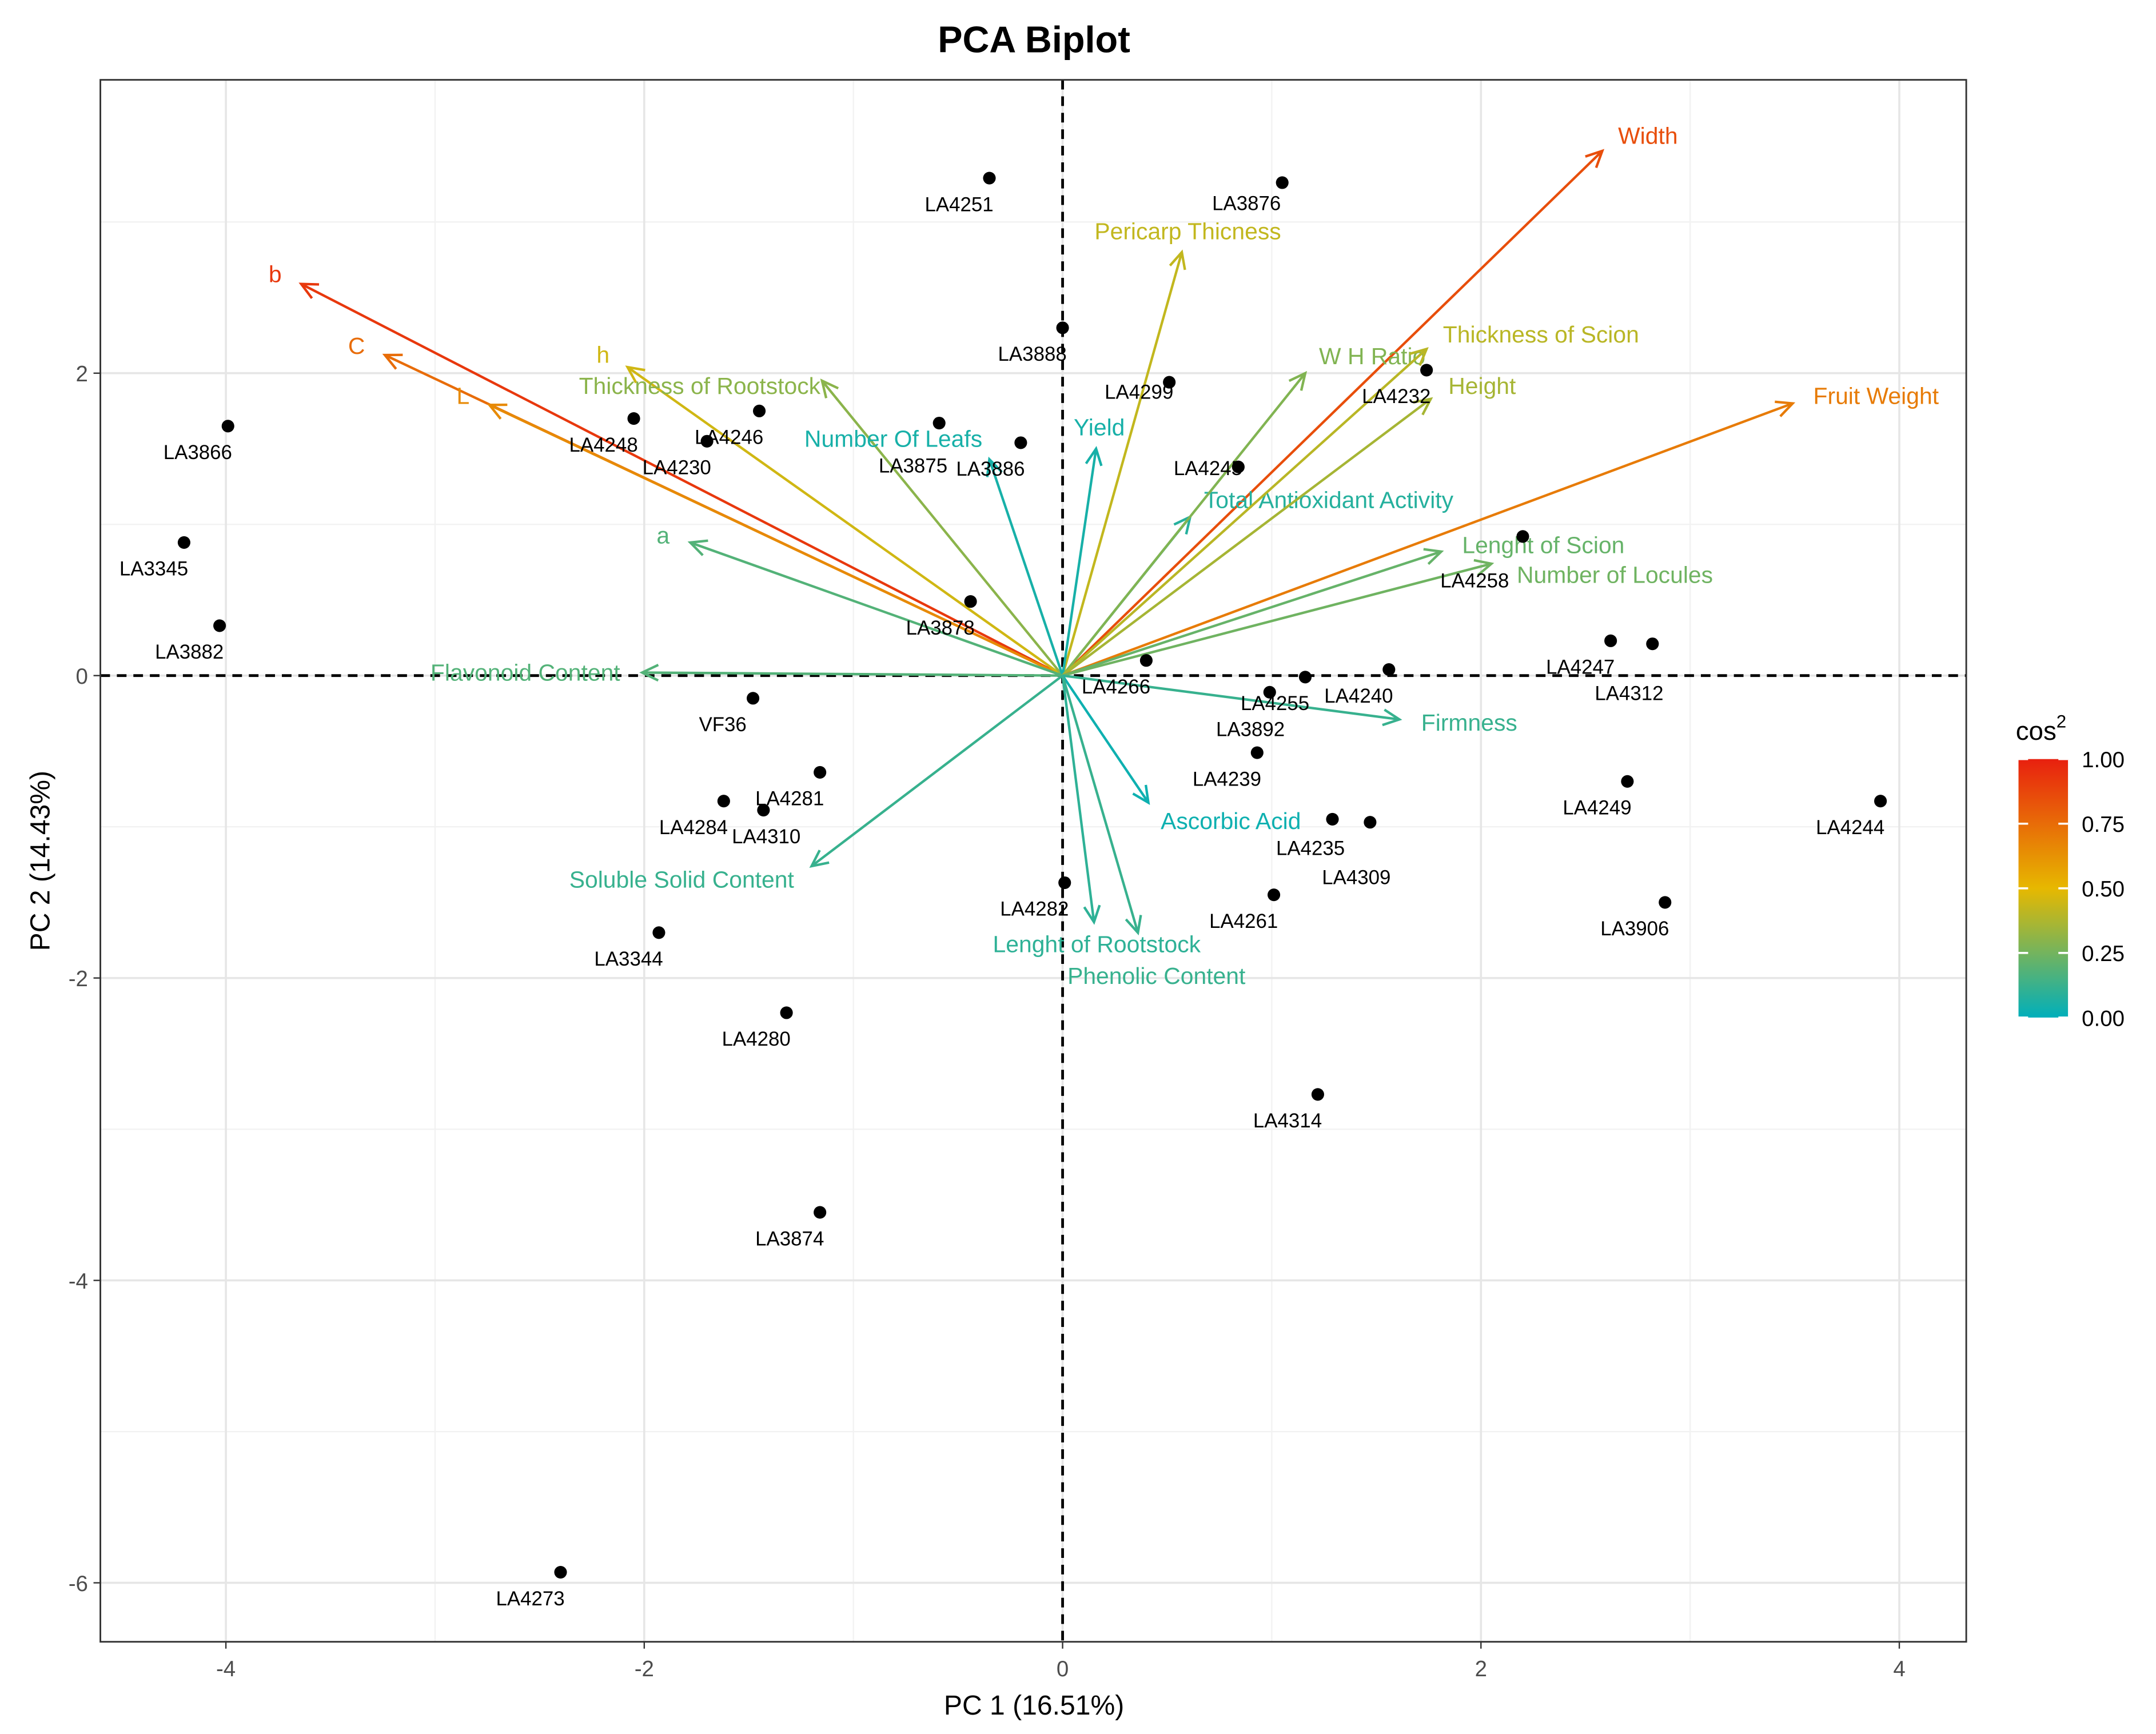  I want to click on legend-tick-label: 0.00, so click(2103, 1018).